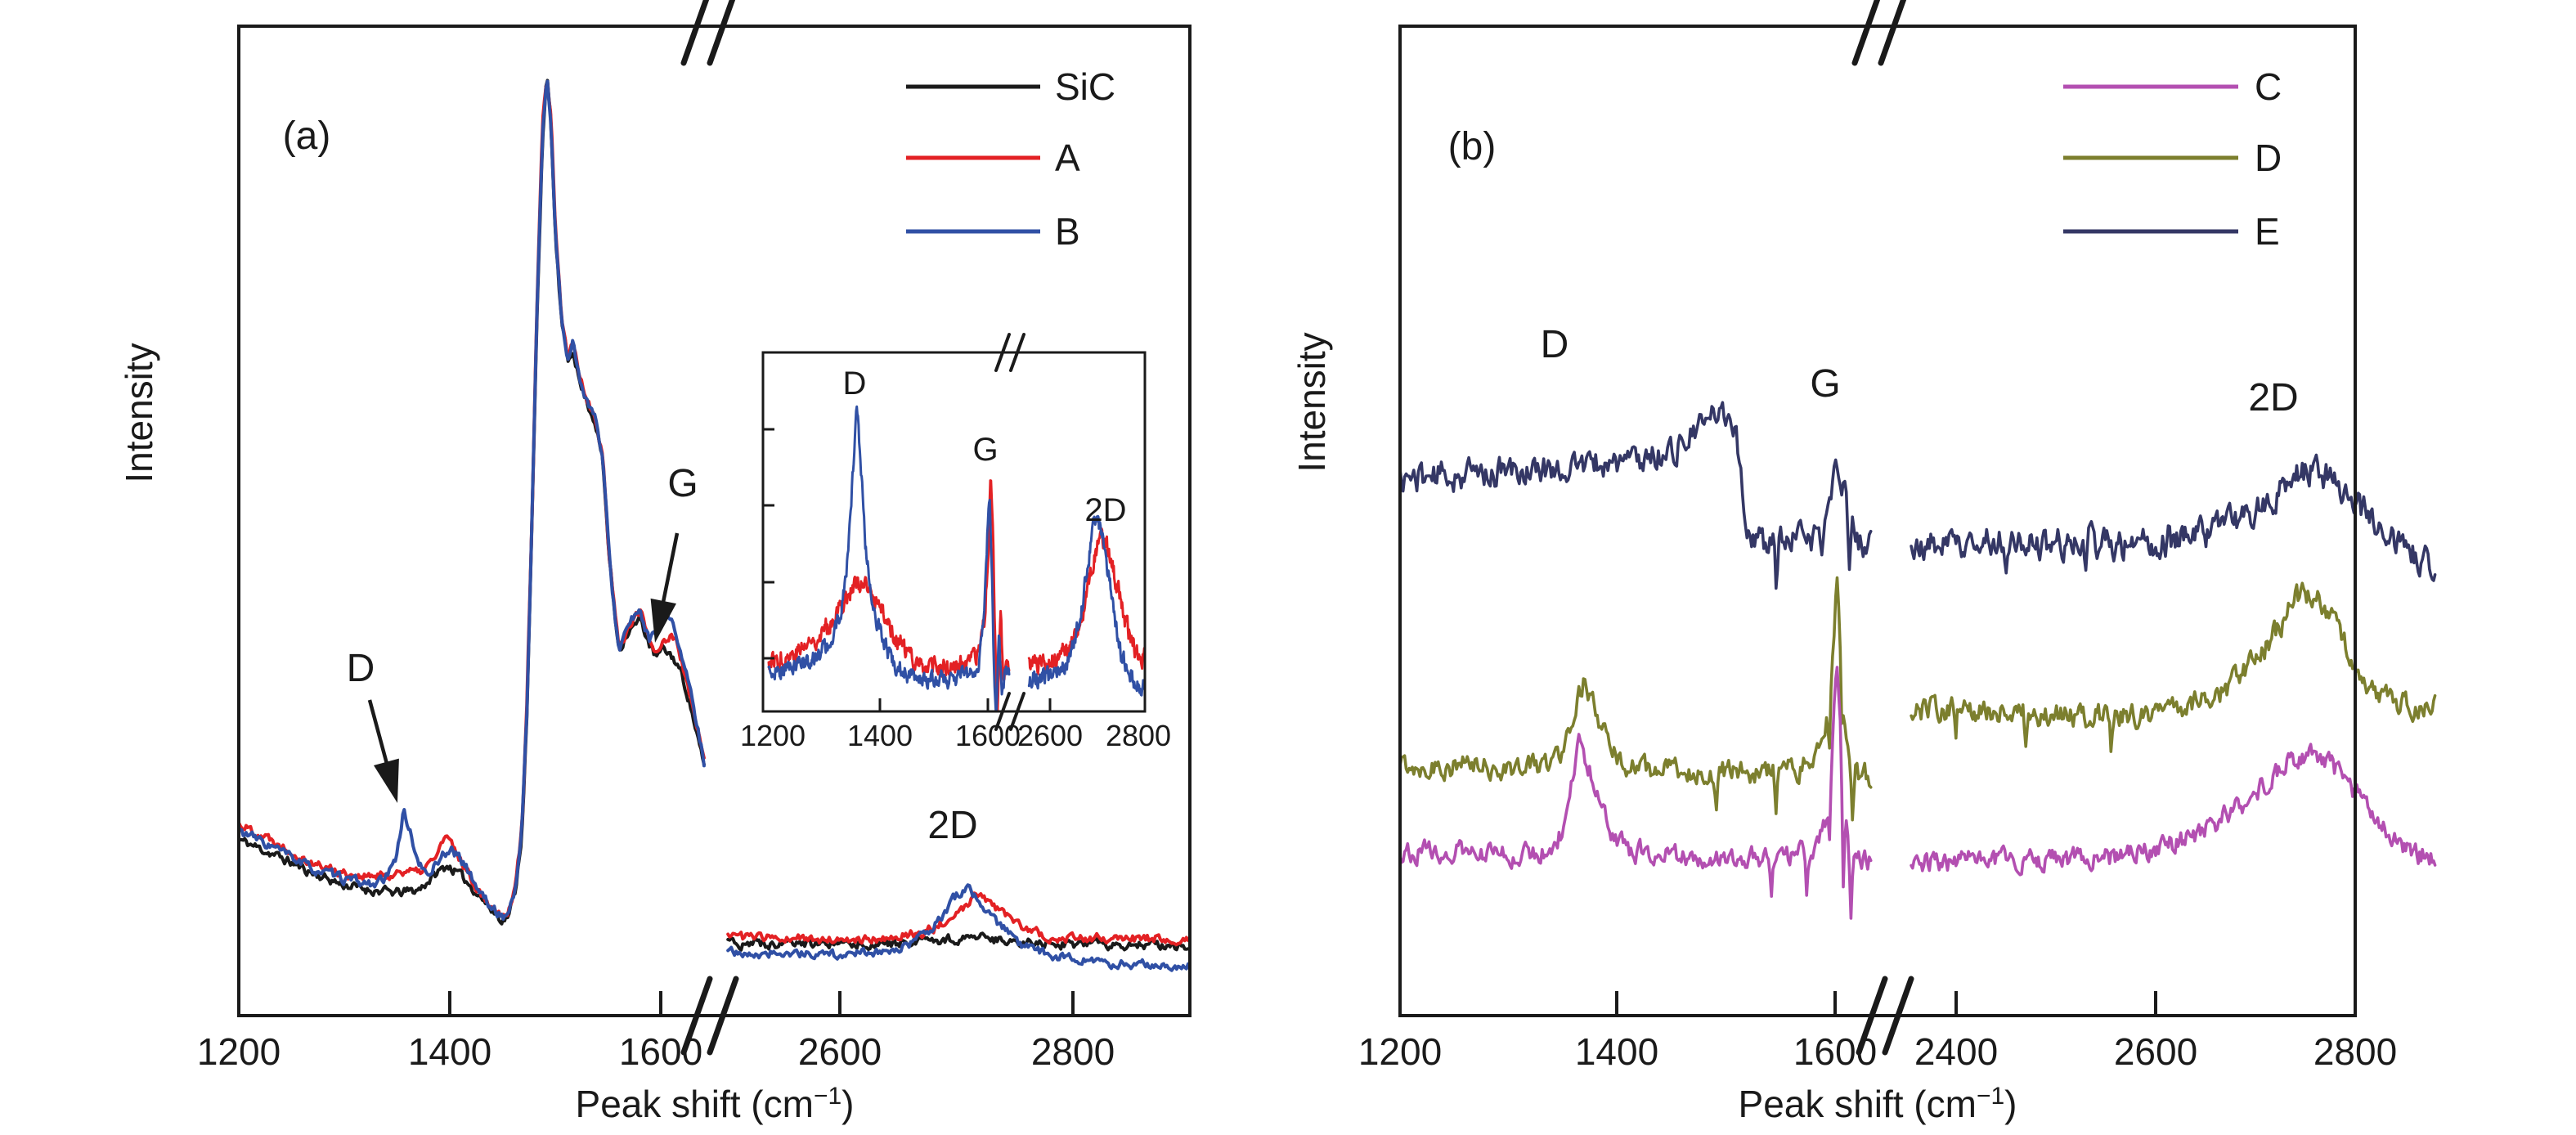 The height and width of the screenshot is (1135, 2576). Describe the element at coordinates (1956, 1051) in the screenshot. I see `x-tick-label: 2400` at that location.